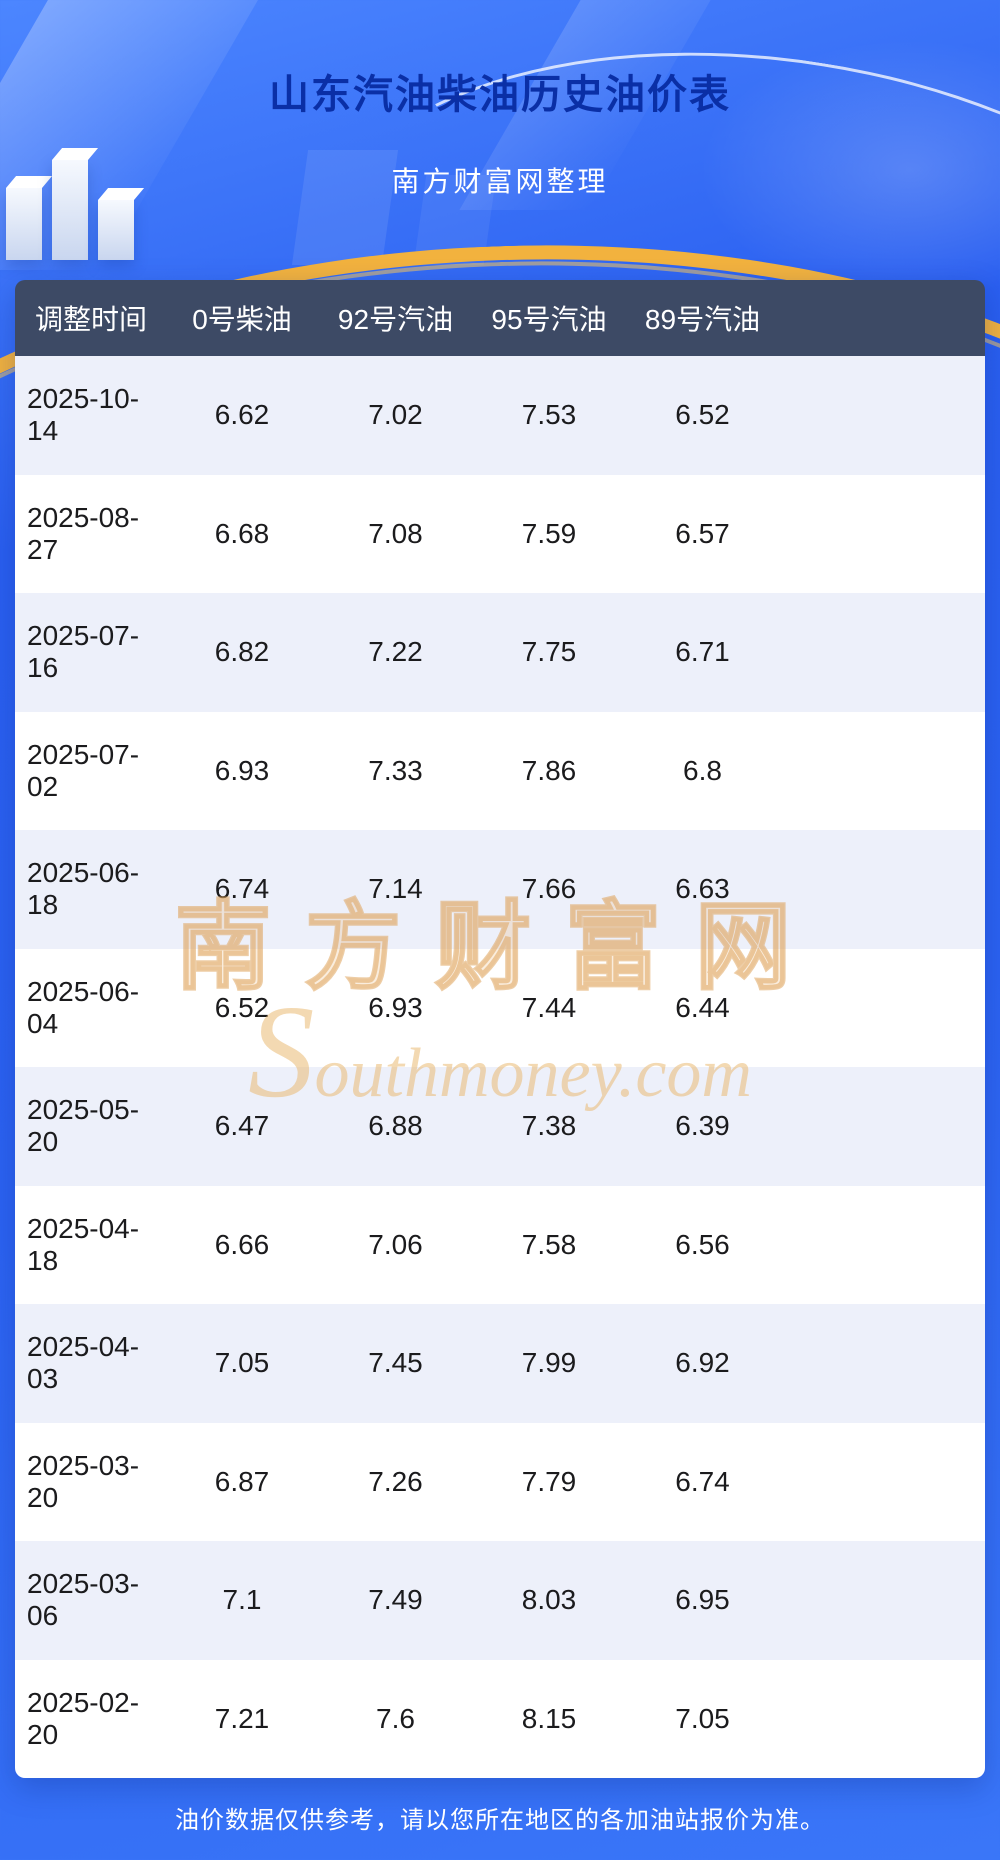 The width and height of the screenshot is (1000, 1860). Describe the element at coordinates (500, 1363) in the screenshot. I see `table-row: 2025-04-03 7.05 7.45 7.99 6.92` at that location.